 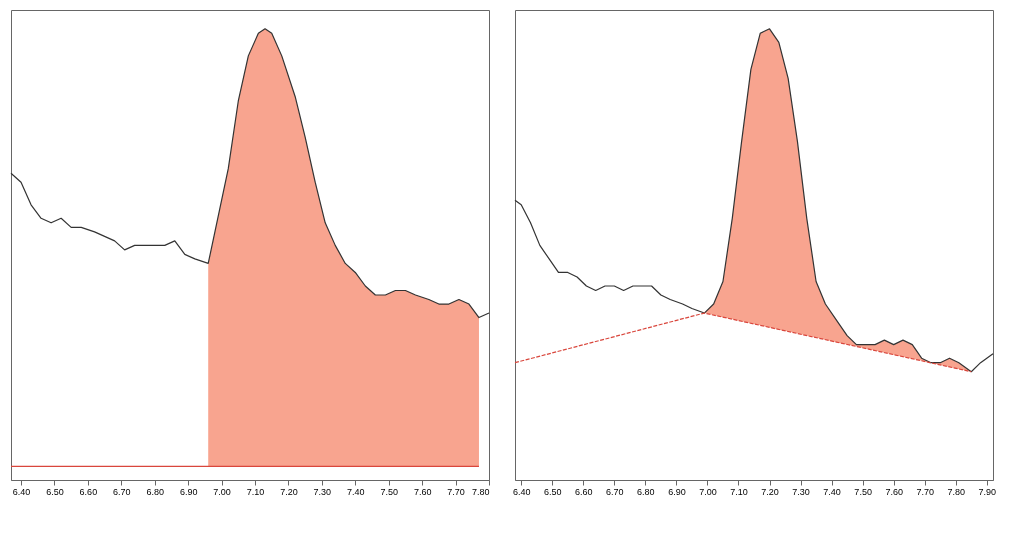 I want to click on x-tick-label: 7.90, so click(x=987, y=491).